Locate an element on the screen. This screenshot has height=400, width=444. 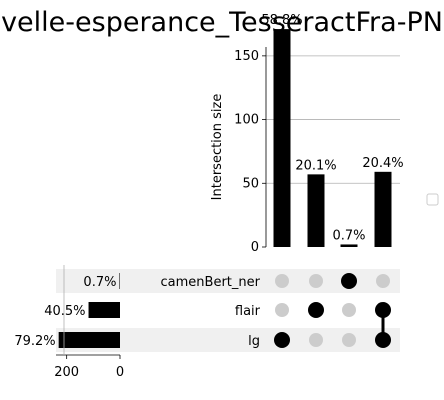
y-tick-label: 150 is located at coordinates (246, 56).